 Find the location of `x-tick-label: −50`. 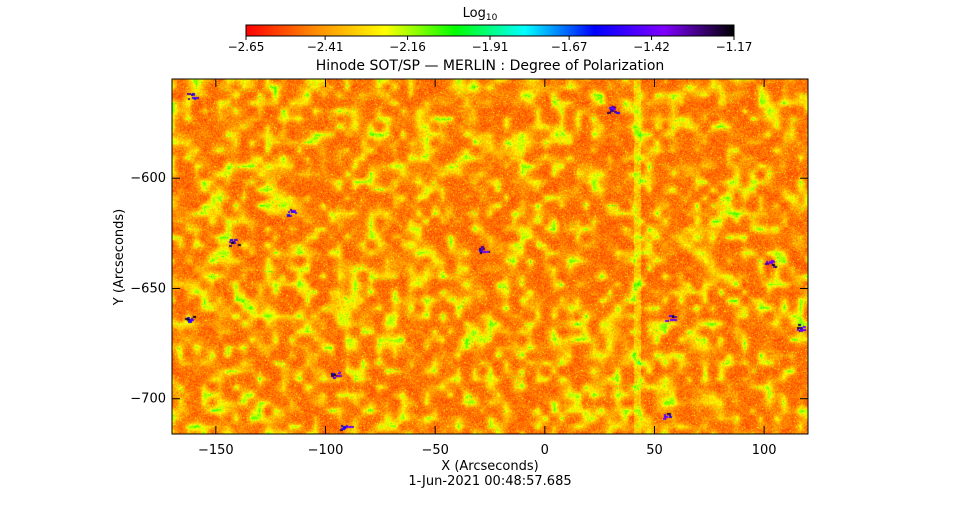

x-tick-label: −50 is located at coordinates (434, 450).